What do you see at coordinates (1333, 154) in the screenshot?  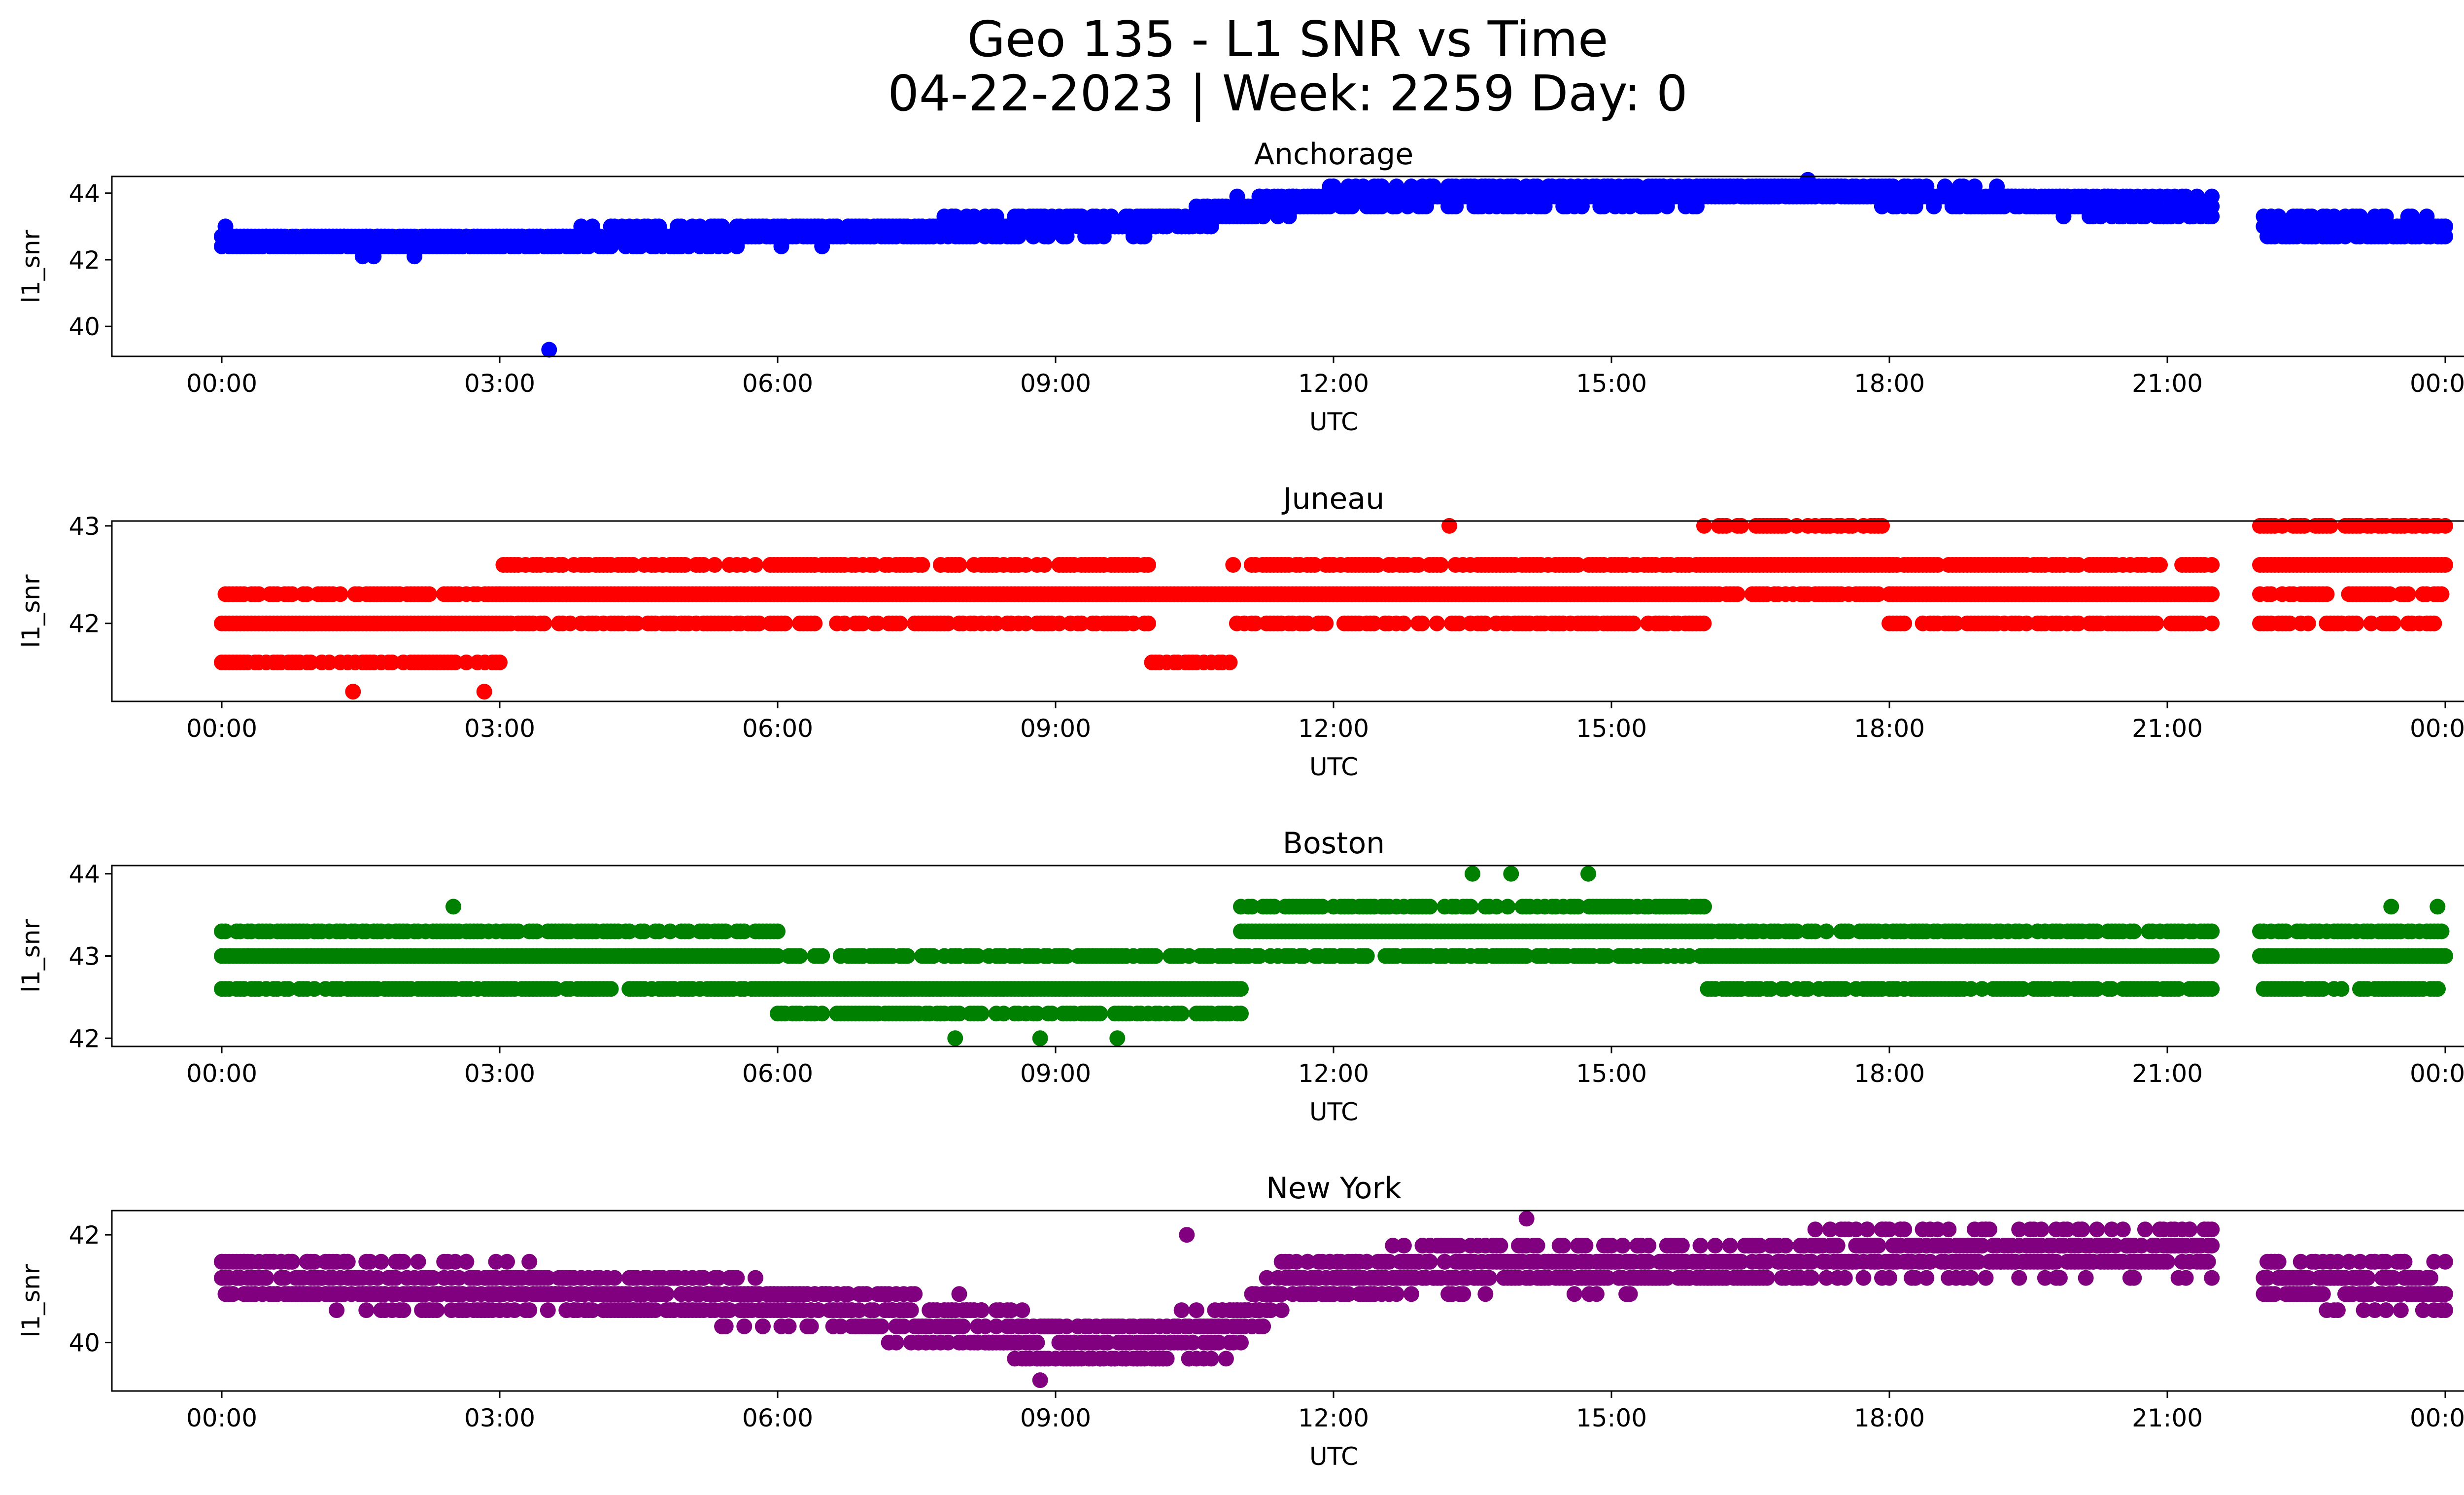 I see `panel-title-anchorage: Anchorage` at bounding box center [1333, 154].